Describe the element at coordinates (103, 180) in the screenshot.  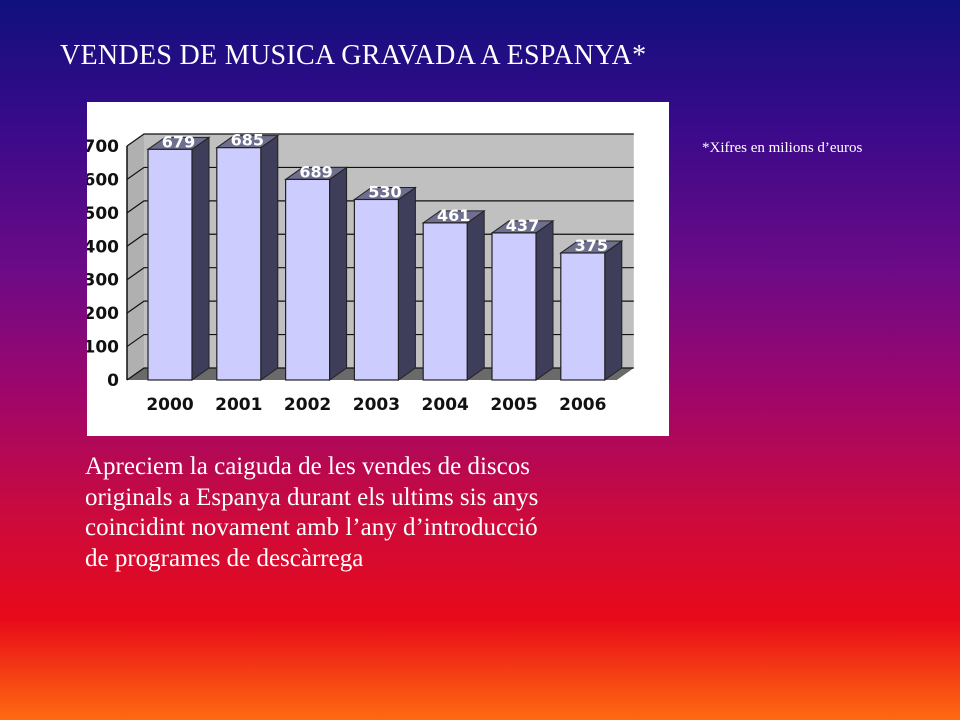
I see `y-tick-label: 600` at that location.